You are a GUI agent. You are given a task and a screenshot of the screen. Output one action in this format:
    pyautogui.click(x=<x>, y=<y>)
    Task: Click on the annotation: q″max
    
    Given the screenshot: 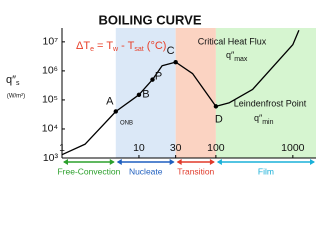 What is the action you would take?
    pyautogui.click(x=237, y=56)
    